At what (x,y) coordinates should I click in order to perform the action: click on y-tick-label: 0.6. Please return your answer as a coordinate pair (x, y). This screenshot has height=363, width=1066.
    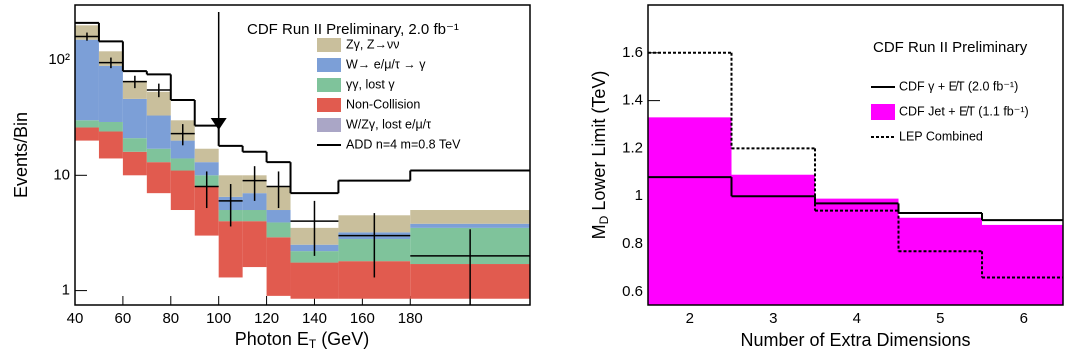
    Looking at the image, I should click on (632, 291).